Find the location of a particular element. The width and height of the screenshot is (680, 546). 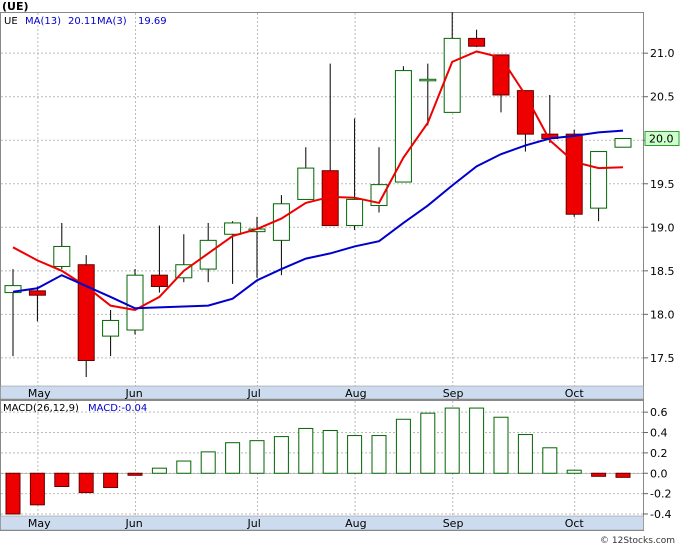

macd-month-label: Jul is located at coordinates (254, 523).